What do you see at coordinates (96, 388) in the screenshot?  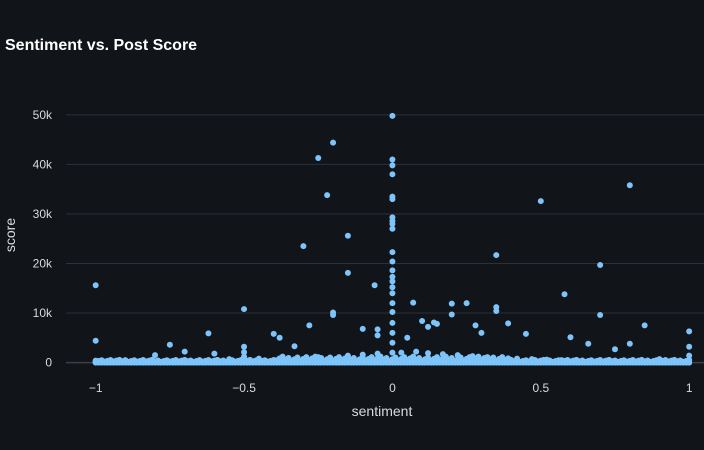 I see `x-tick-label: −1` at bounding box center [96, 388].